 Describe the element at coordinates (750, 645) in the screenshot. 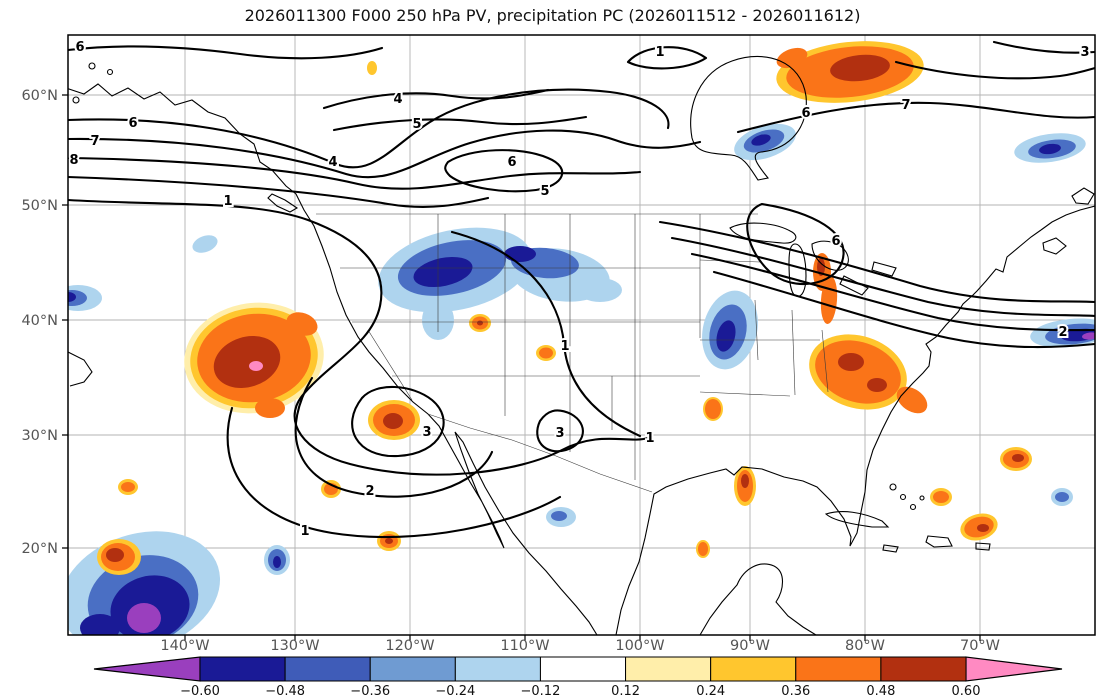

I see `x-tick-label: 90°W` at that location.